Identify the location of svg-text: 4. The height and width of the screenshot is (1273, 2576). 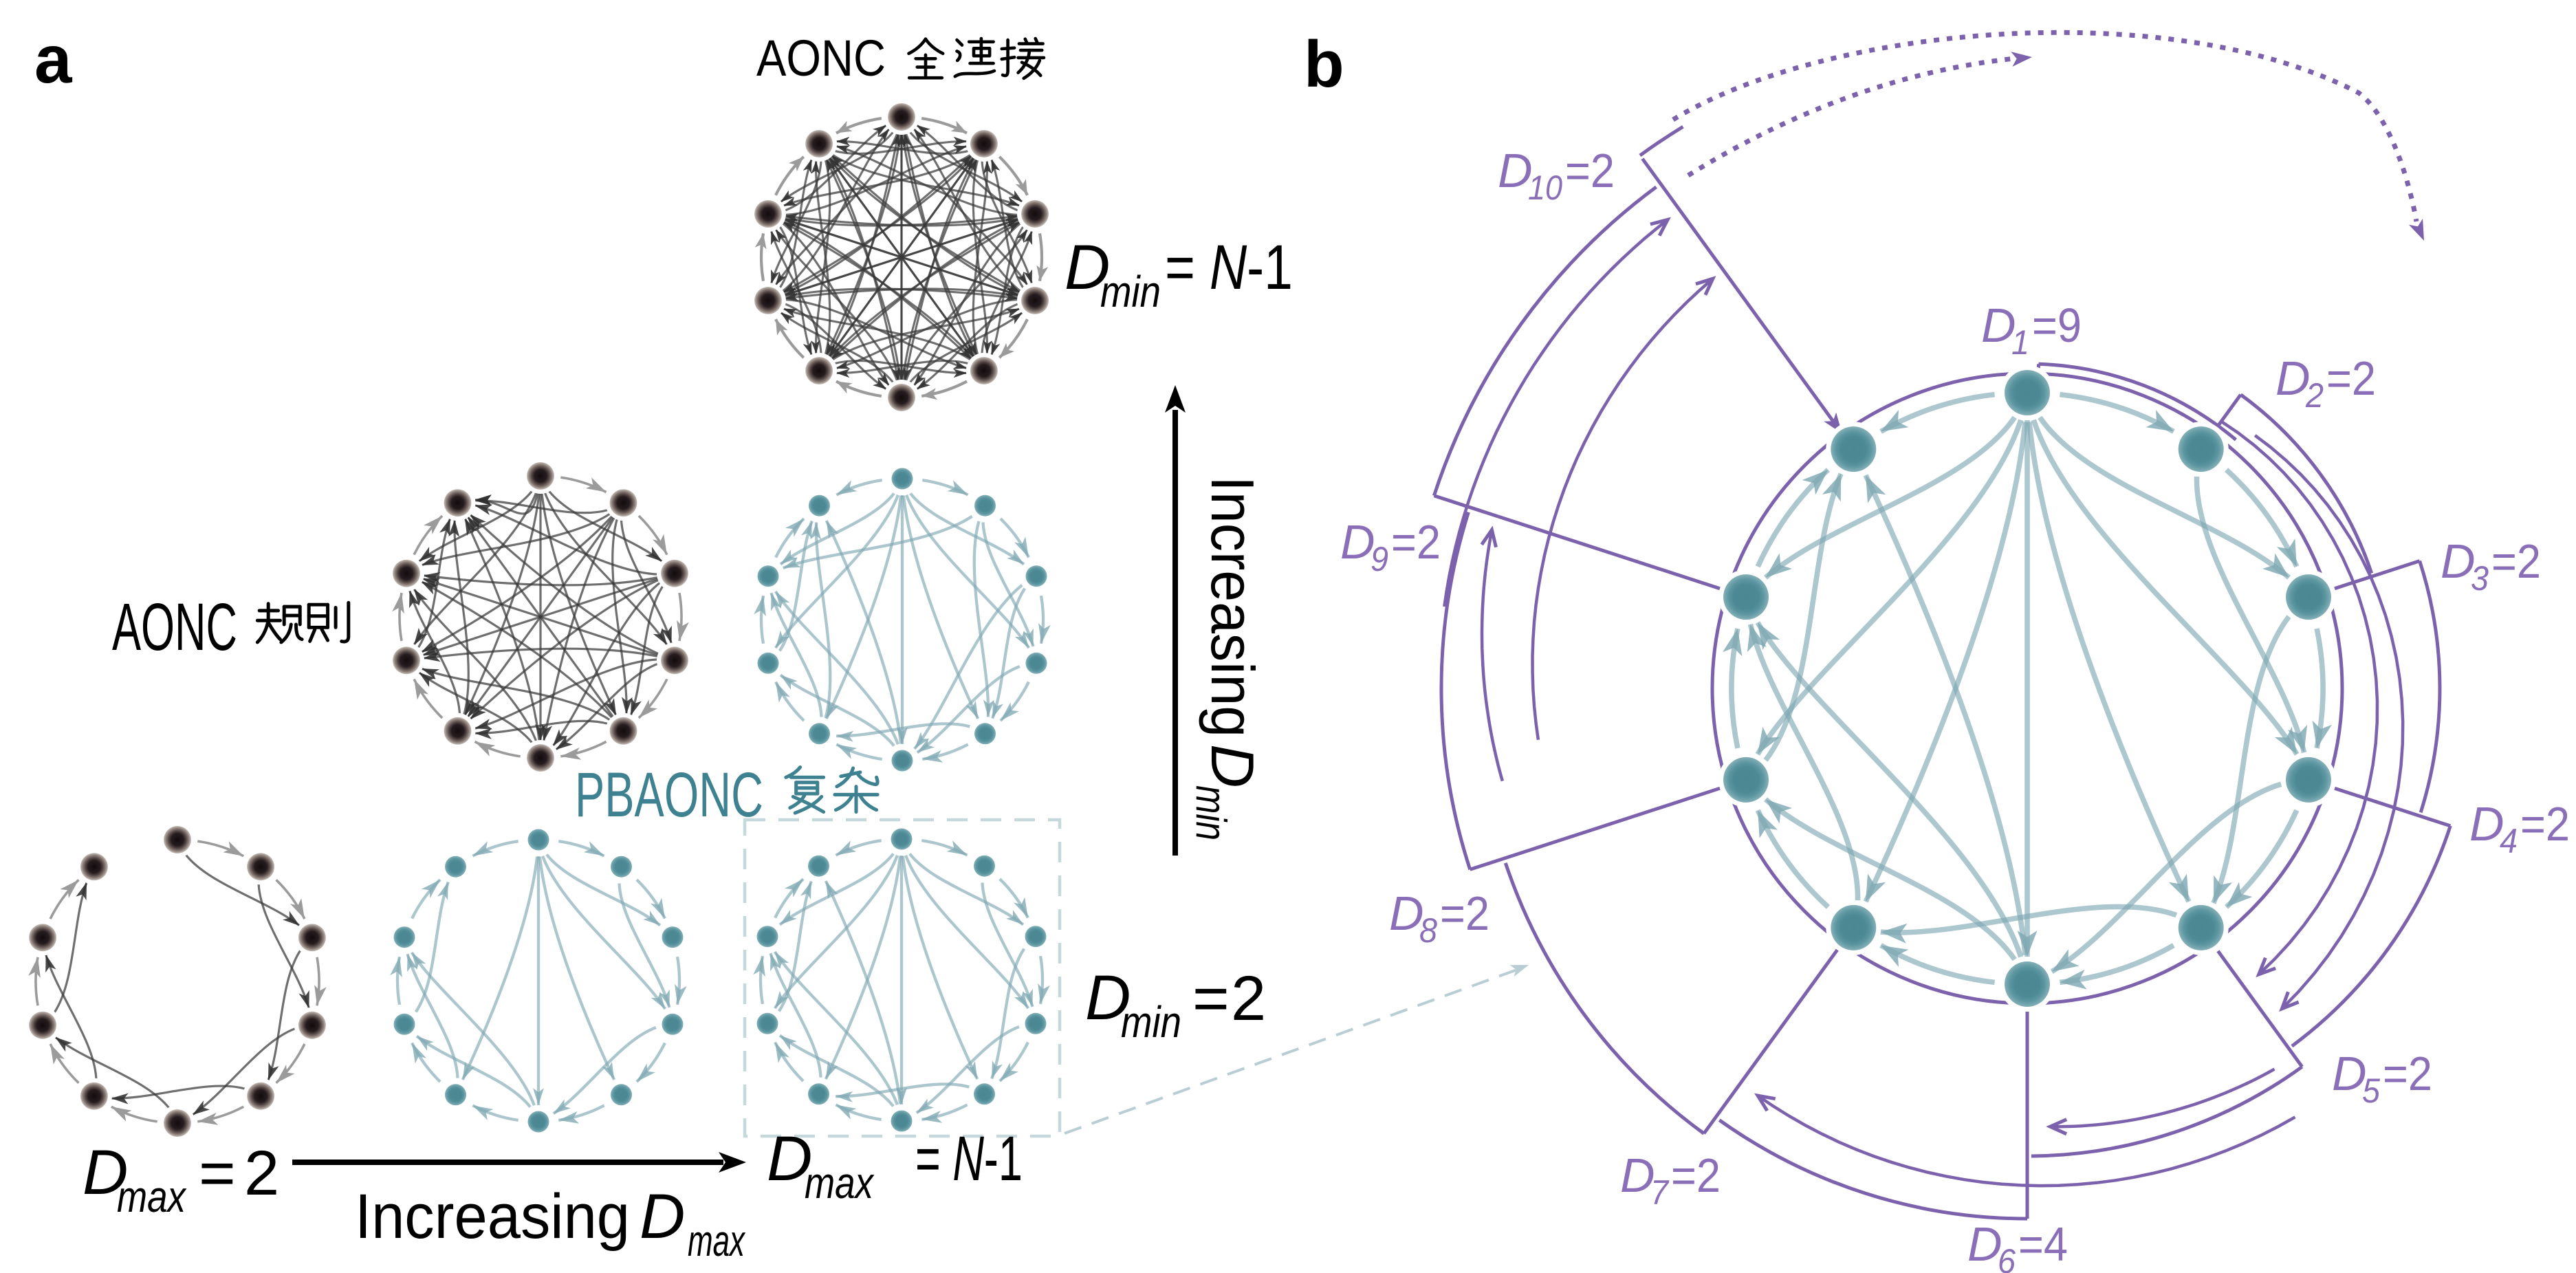
(2509, 841).